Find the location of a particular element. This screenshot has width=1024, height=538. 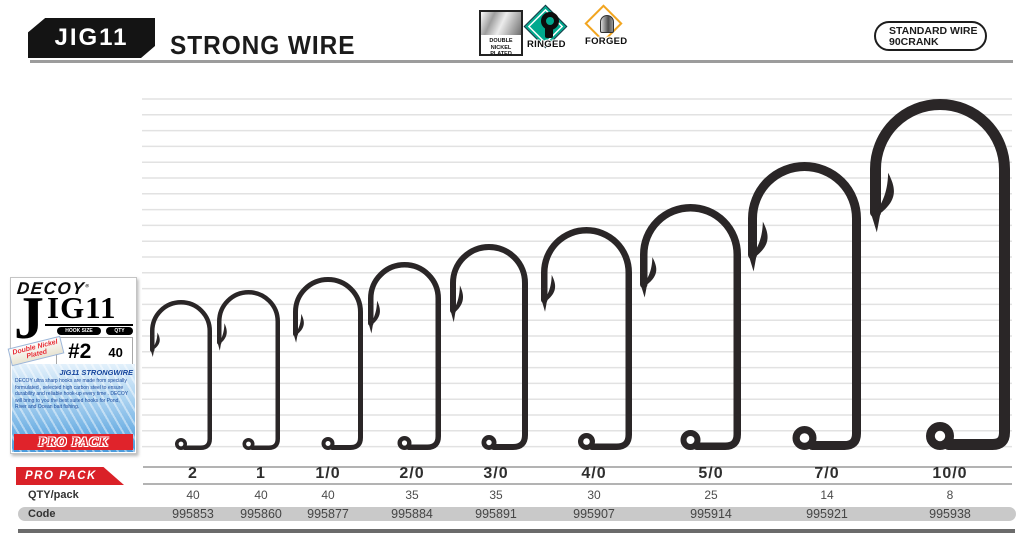

hook-illustration-3/0 is located at coordinates (489, 347).